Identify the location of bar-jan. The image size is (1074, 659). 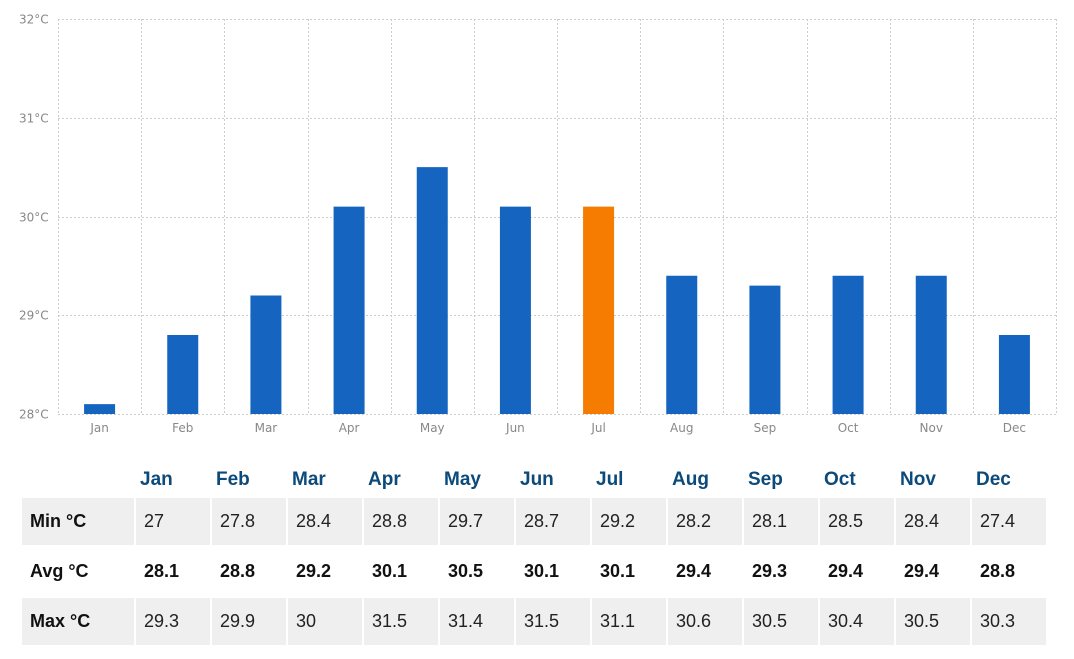
(100, 409).